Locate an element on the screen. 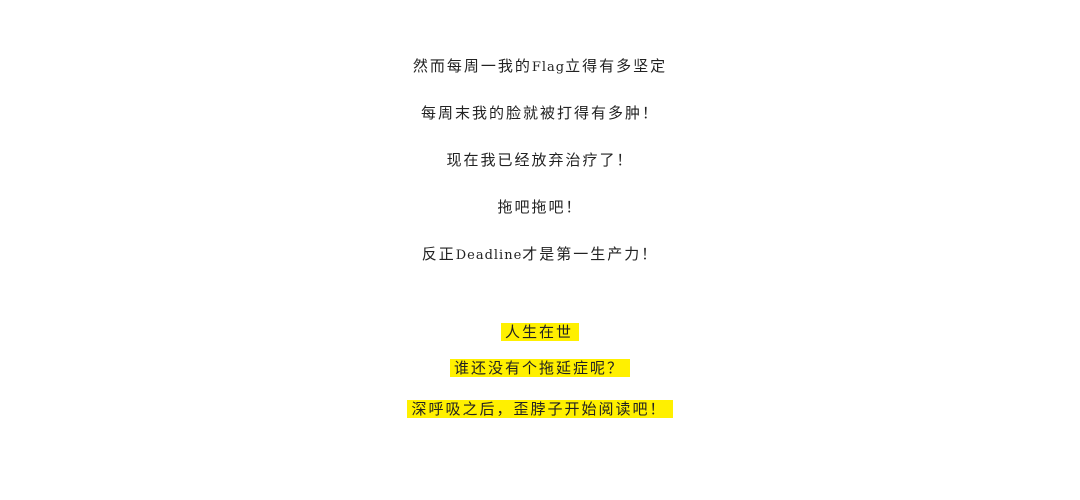  highlighted-text: 人生在世 is located at coordinates (539, 332).